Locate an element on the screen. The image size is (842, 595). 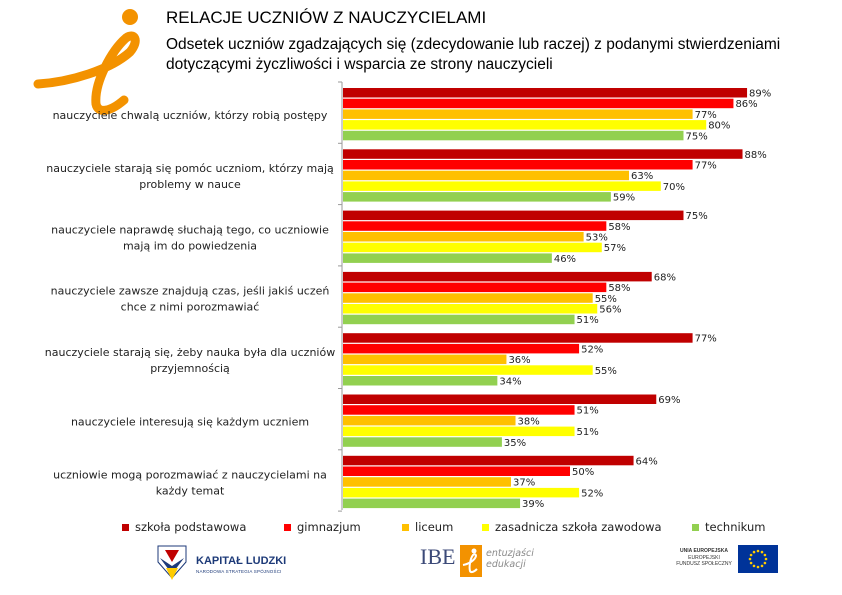
category-label: problemy w nauce is located at coordinates (190, 184).